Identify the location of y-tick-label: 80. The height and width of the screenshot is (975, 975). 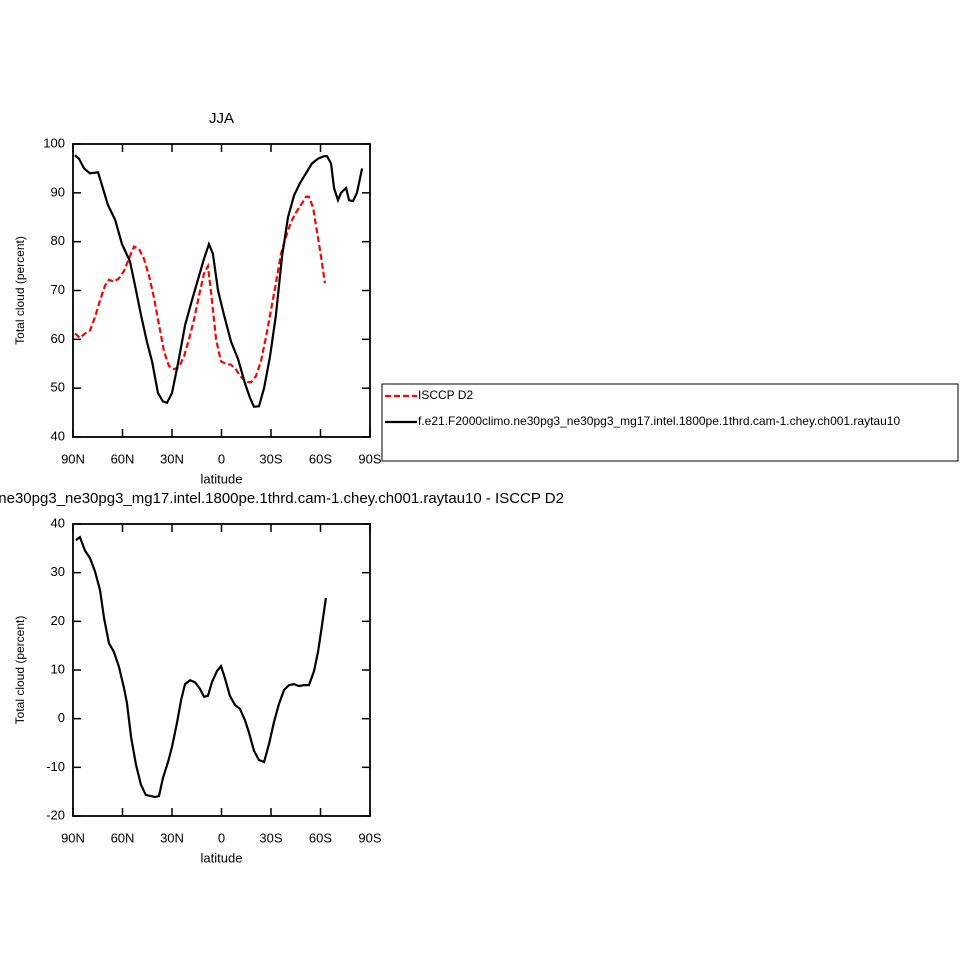
(58, 240).